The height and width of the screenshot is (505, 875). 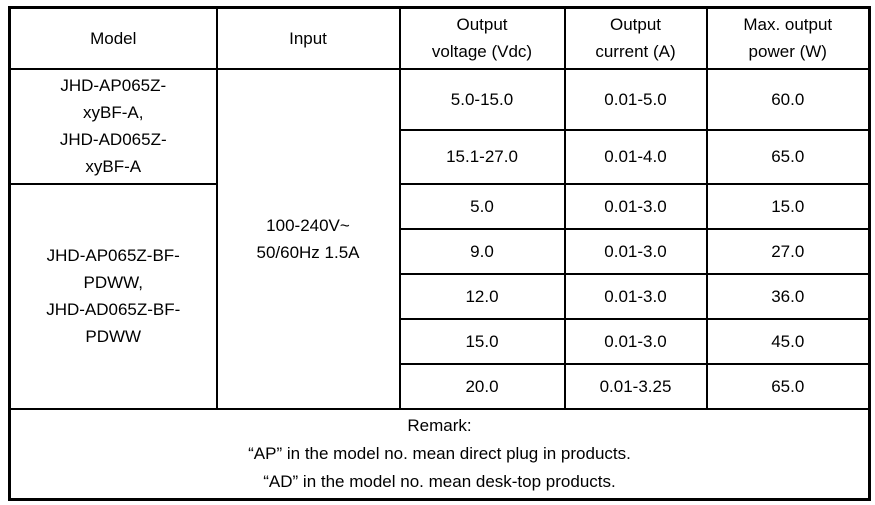 I want to click on output-current-cell: 0.01-4.0, so click(x=635, y=156).